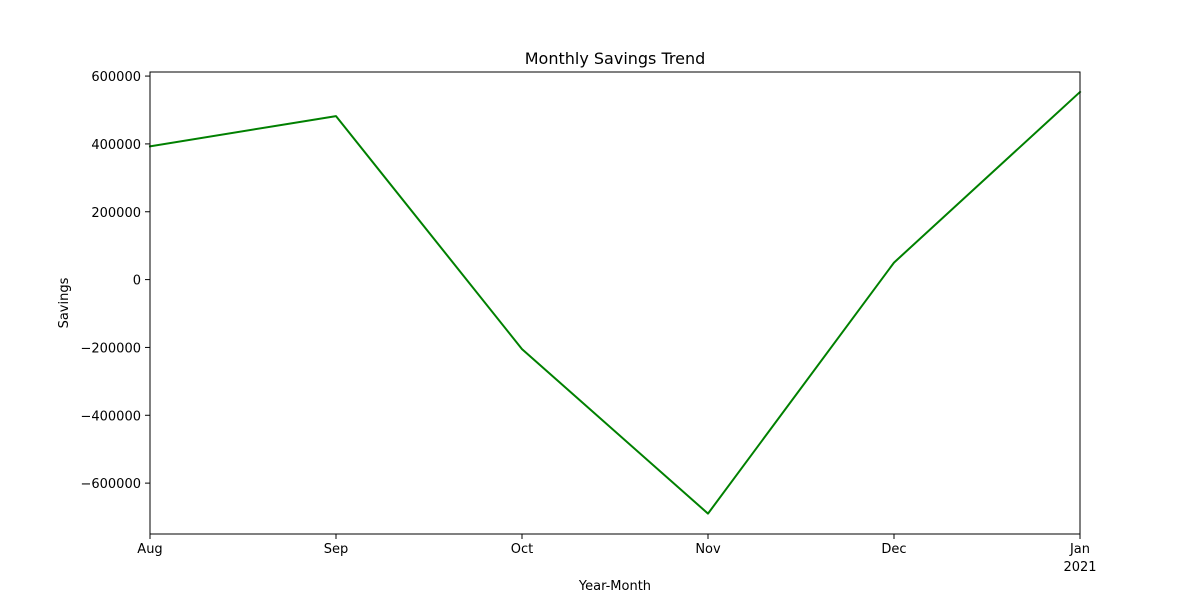 This screenshot has height=600, width=1200. I want to click on y-tick-label: −400000, so click(110, 416).